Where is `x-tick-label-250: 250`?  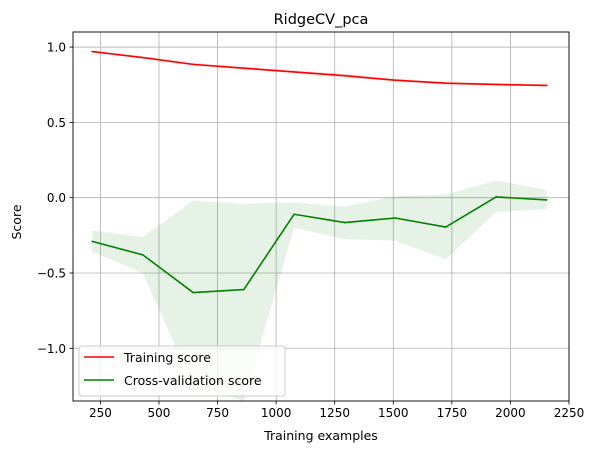 x-tick-label-250: 250 is located at coordinates (100, 413).